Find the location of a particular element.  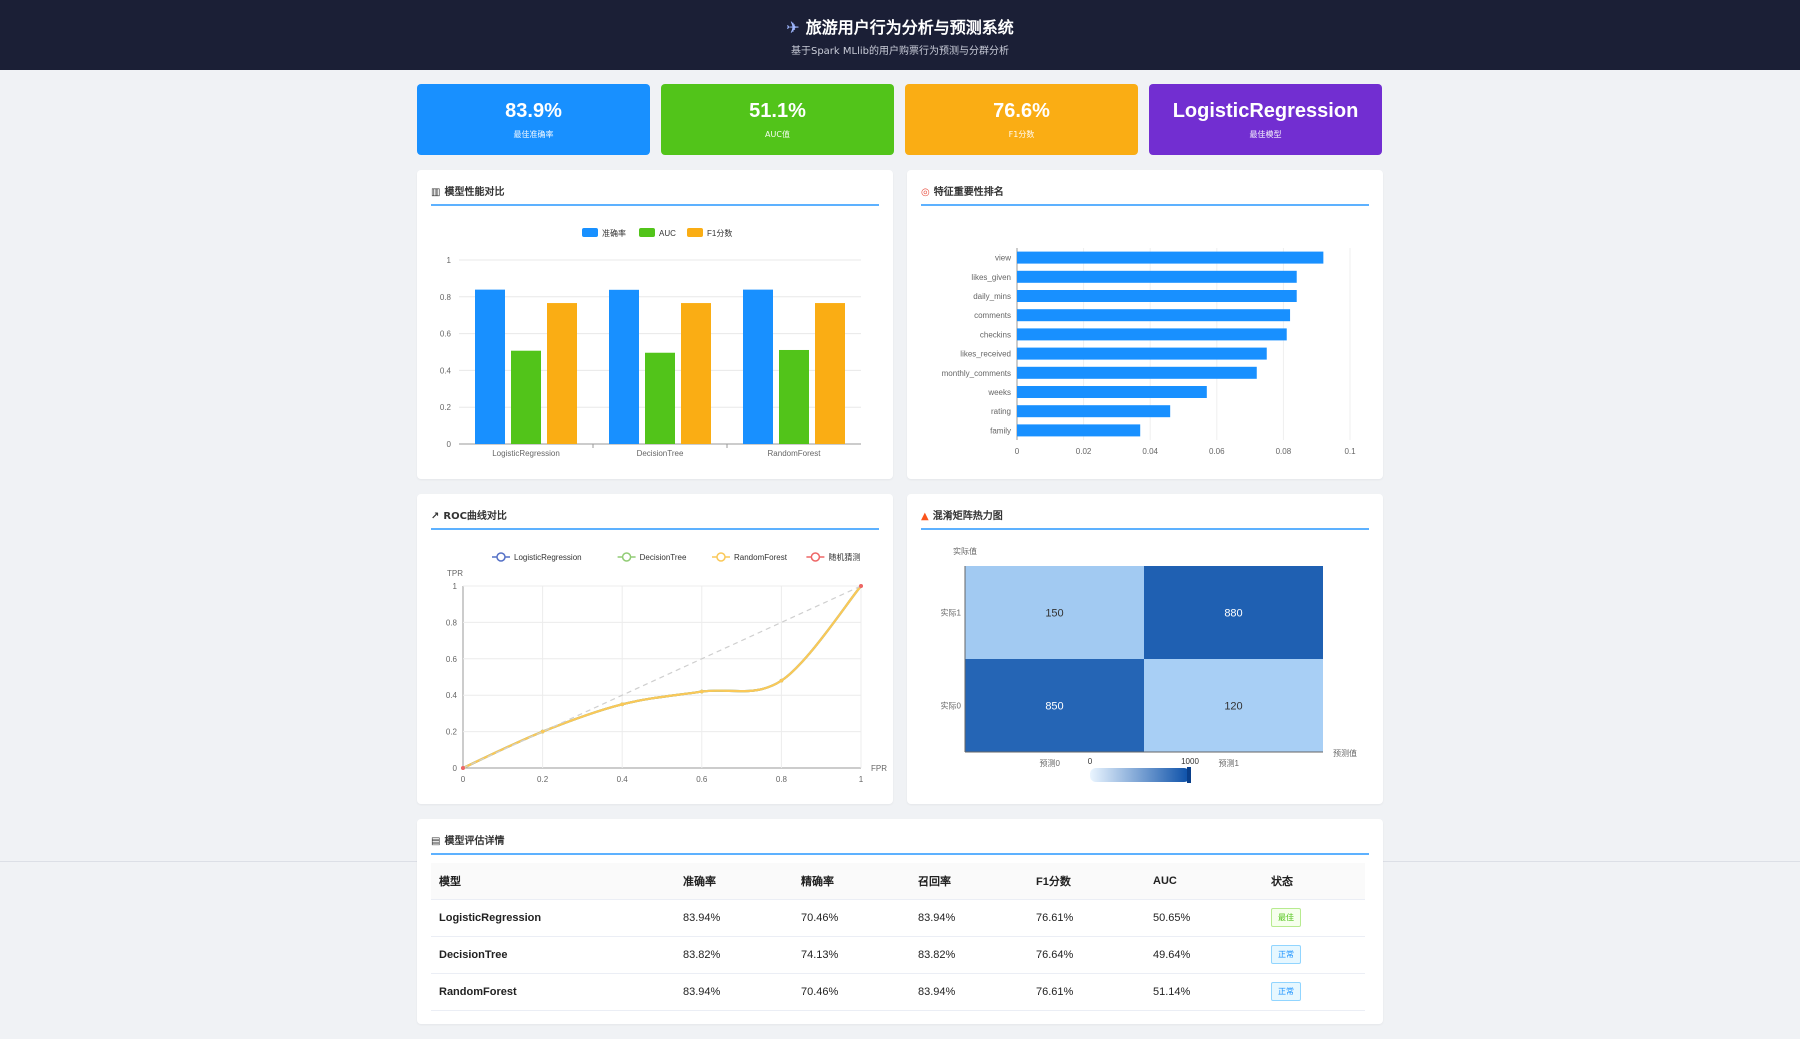

stat-label: AUC值 is located at coordinates (777, 134).